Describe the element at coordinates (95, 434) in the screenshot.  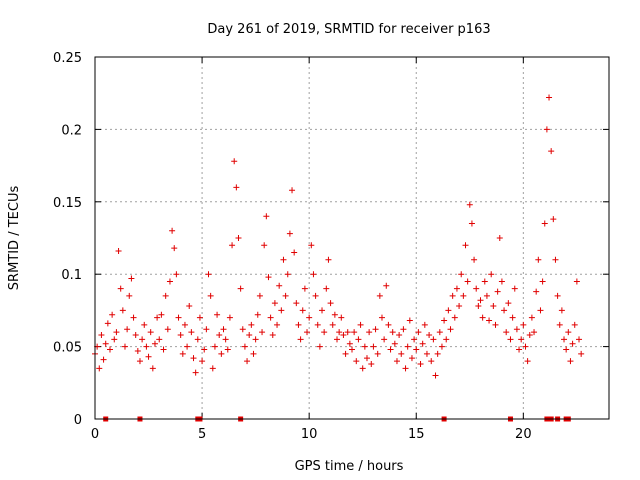
I see `x-tick-label: 0` at that location.